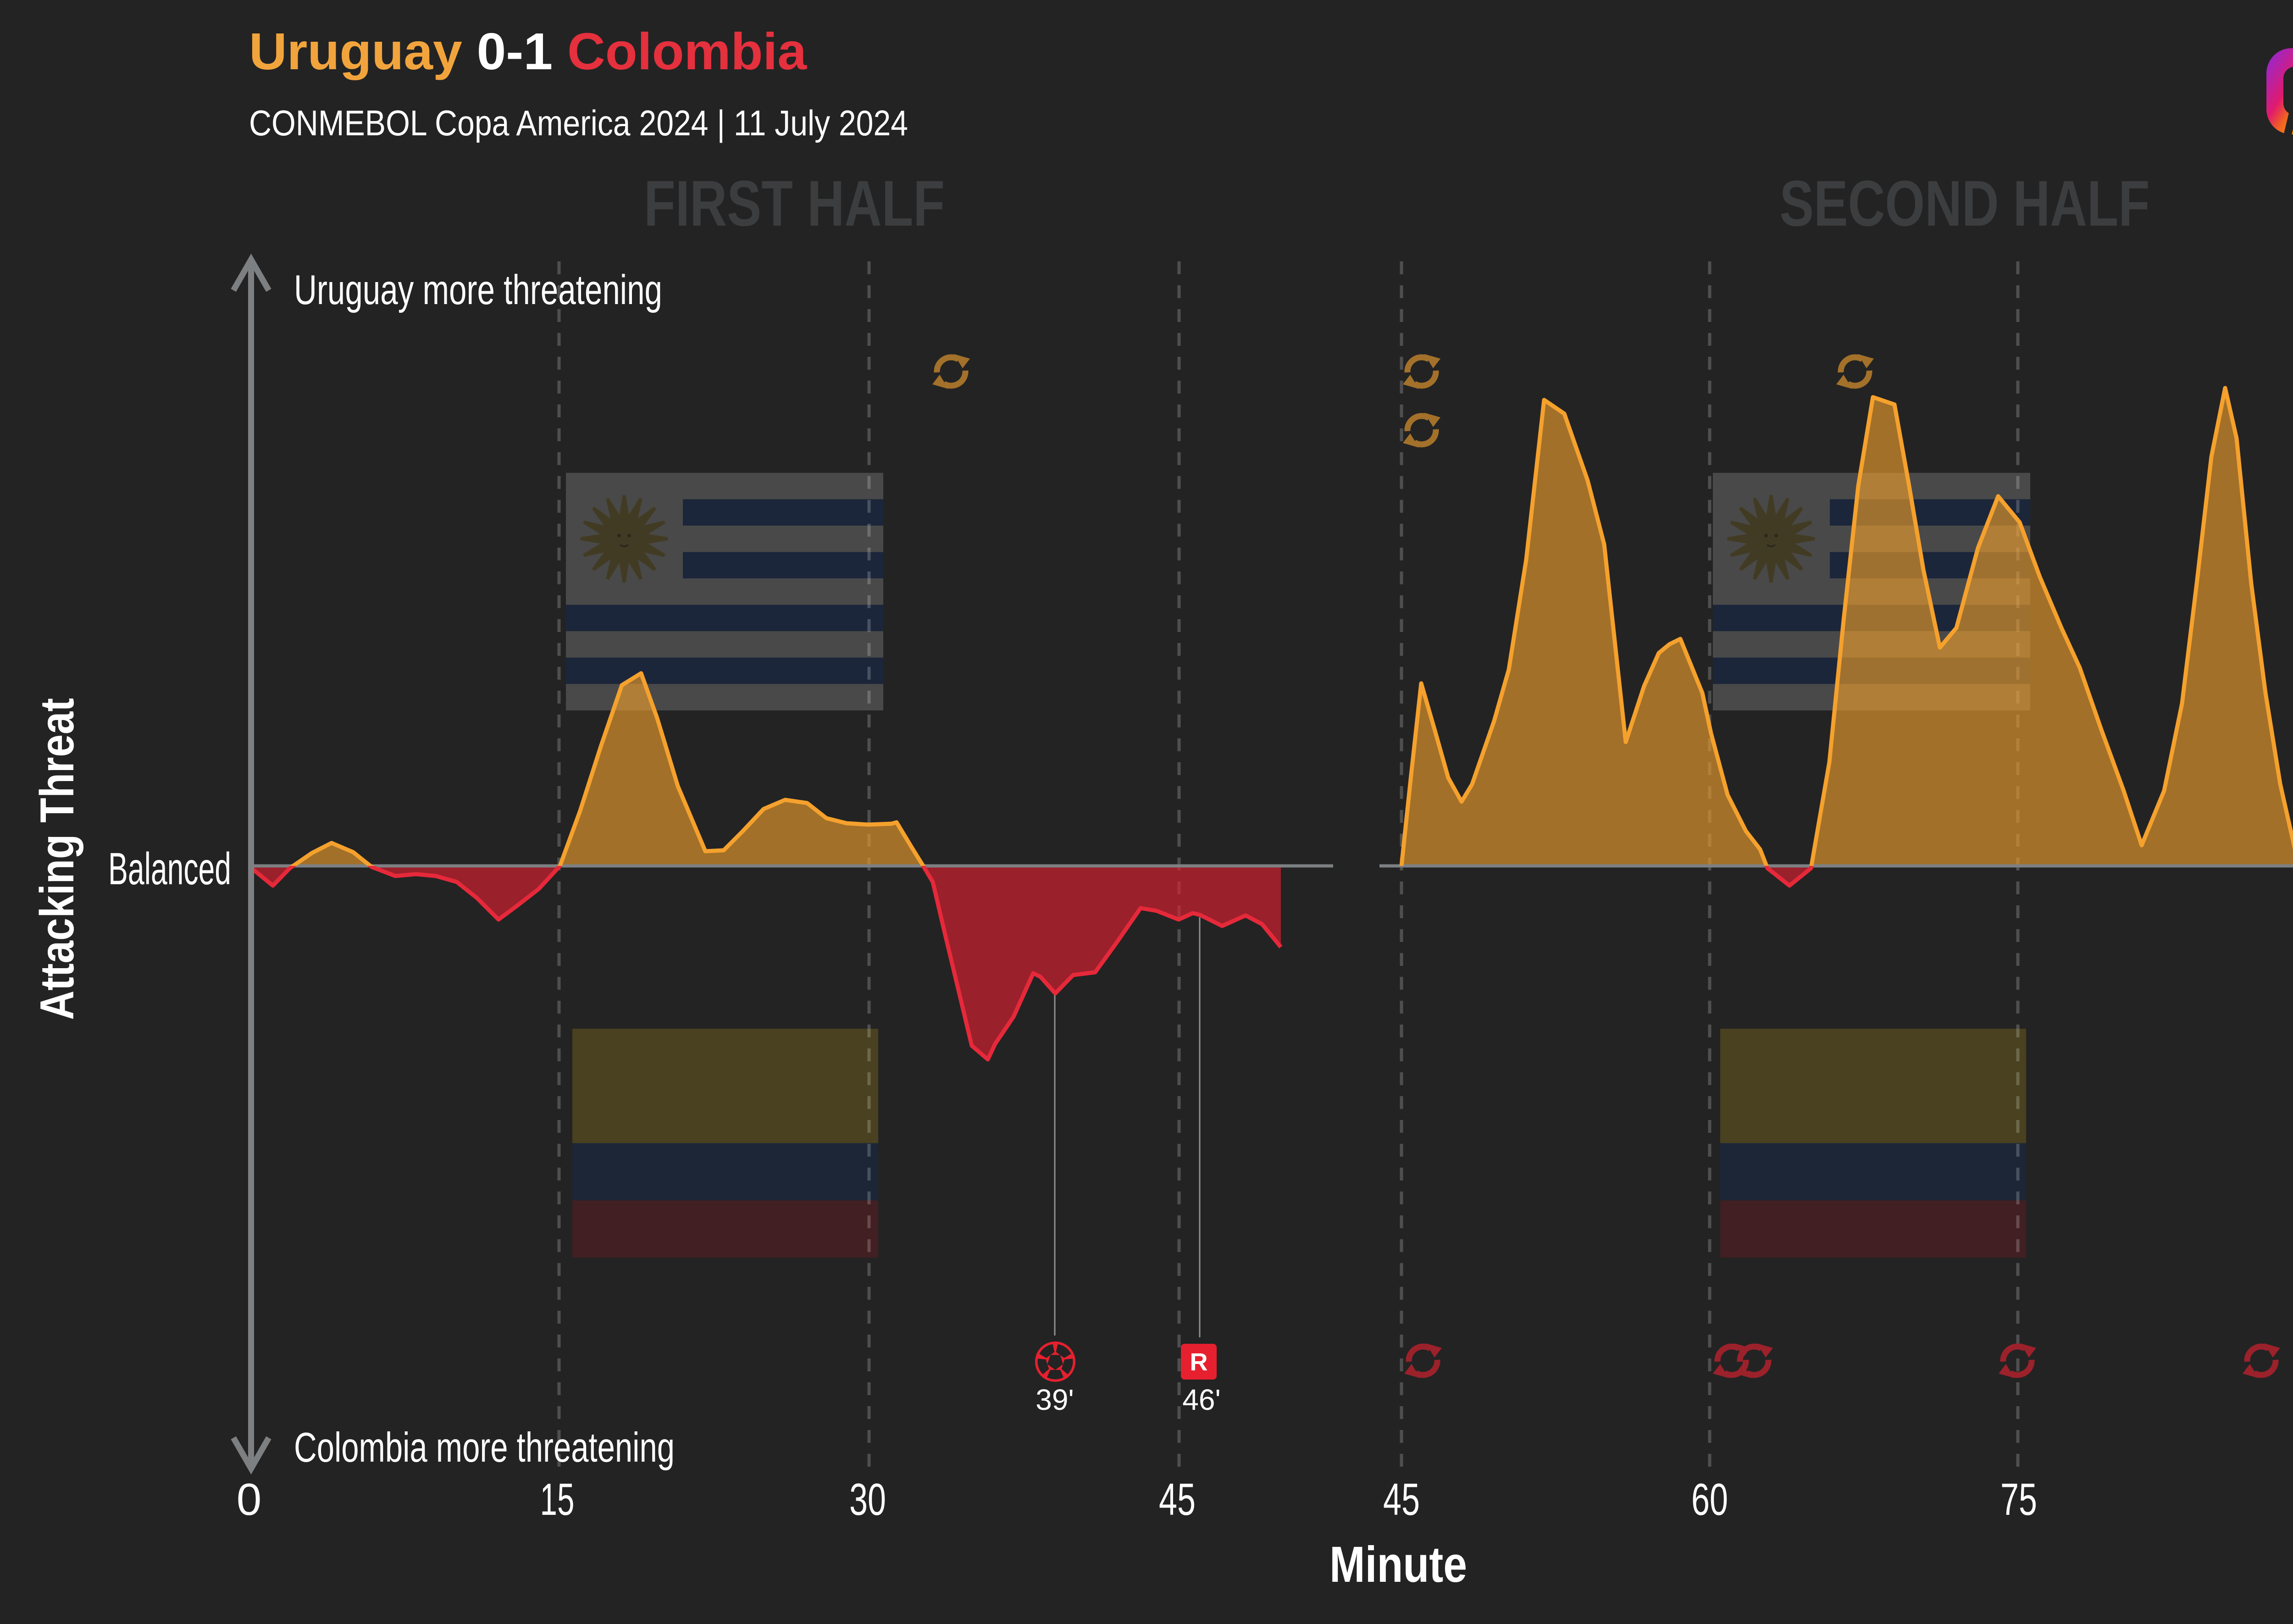 This screenshot has width=2293, height=1624. What do you see at coordinates (528, 51) in the screenshot?
I see `svg-text: Uruguay 0-1 Colombia` at bounding box center [528, 51].